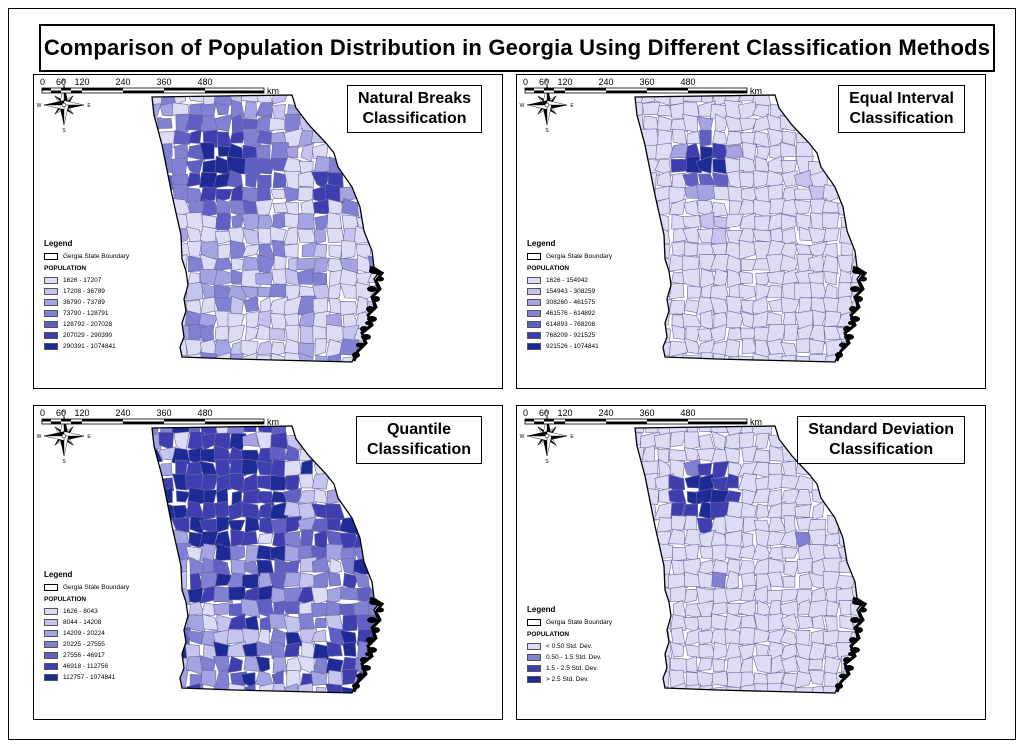 The image size is (1028, 750). What do you see at coordinates (418, 440) in the screenshot?
I see `panel-title-box: Quantile Classification` at bounding box center [418, 440].